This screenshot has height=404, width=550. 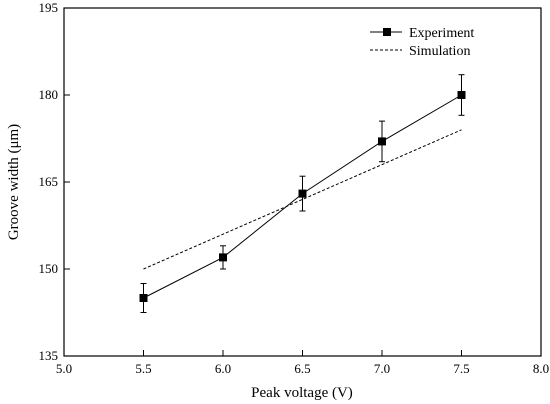 What do you see at coordinates (302, 368) in the screenshot?
I see `x-tick-label: 6.5` at bounding box center [302, 368].